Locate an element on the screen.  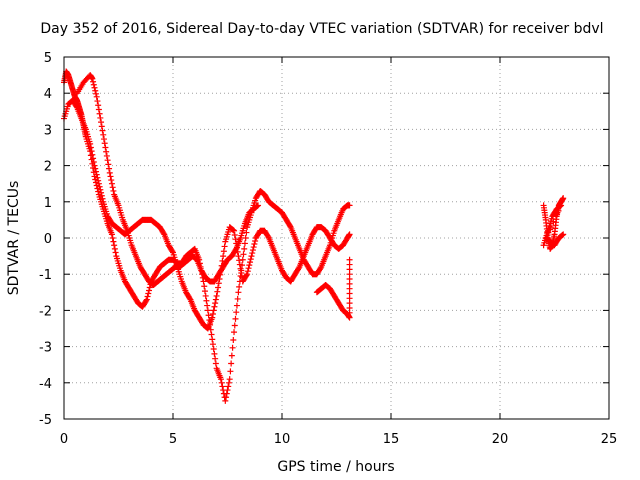
x-tick-label: 15 is located at coordinates (391, 439).